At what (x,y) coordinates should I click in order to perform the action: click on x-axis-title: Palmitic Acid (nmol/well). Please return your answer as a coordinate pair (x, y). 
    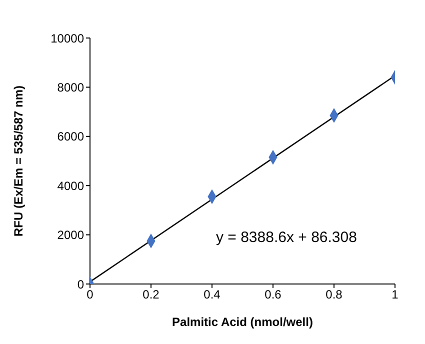
    Looking at the image, I should click on (242, 322).